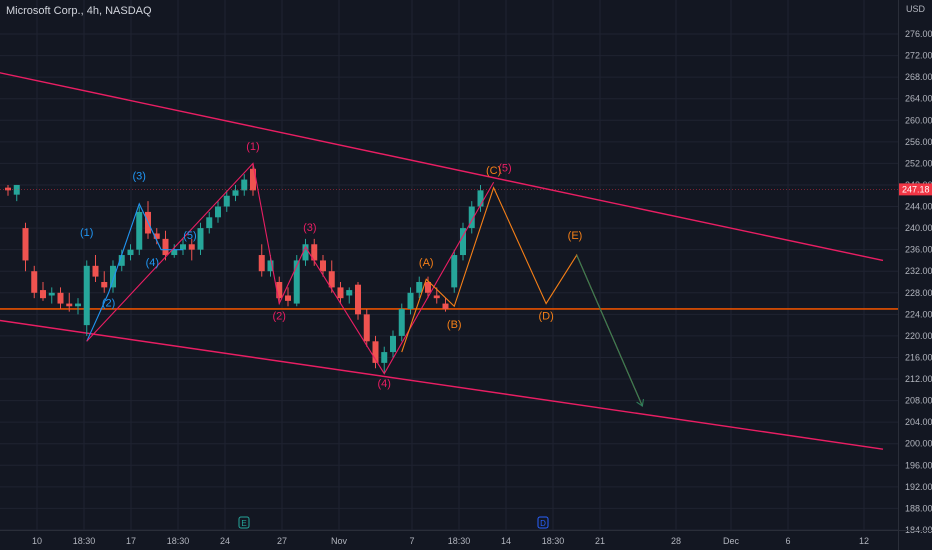 Image resolution: width=932 pixels, height=550 pixels. Describe the element at coordinates (545, 317) in the screenshot. I see `wave-label: (D)` at that location.